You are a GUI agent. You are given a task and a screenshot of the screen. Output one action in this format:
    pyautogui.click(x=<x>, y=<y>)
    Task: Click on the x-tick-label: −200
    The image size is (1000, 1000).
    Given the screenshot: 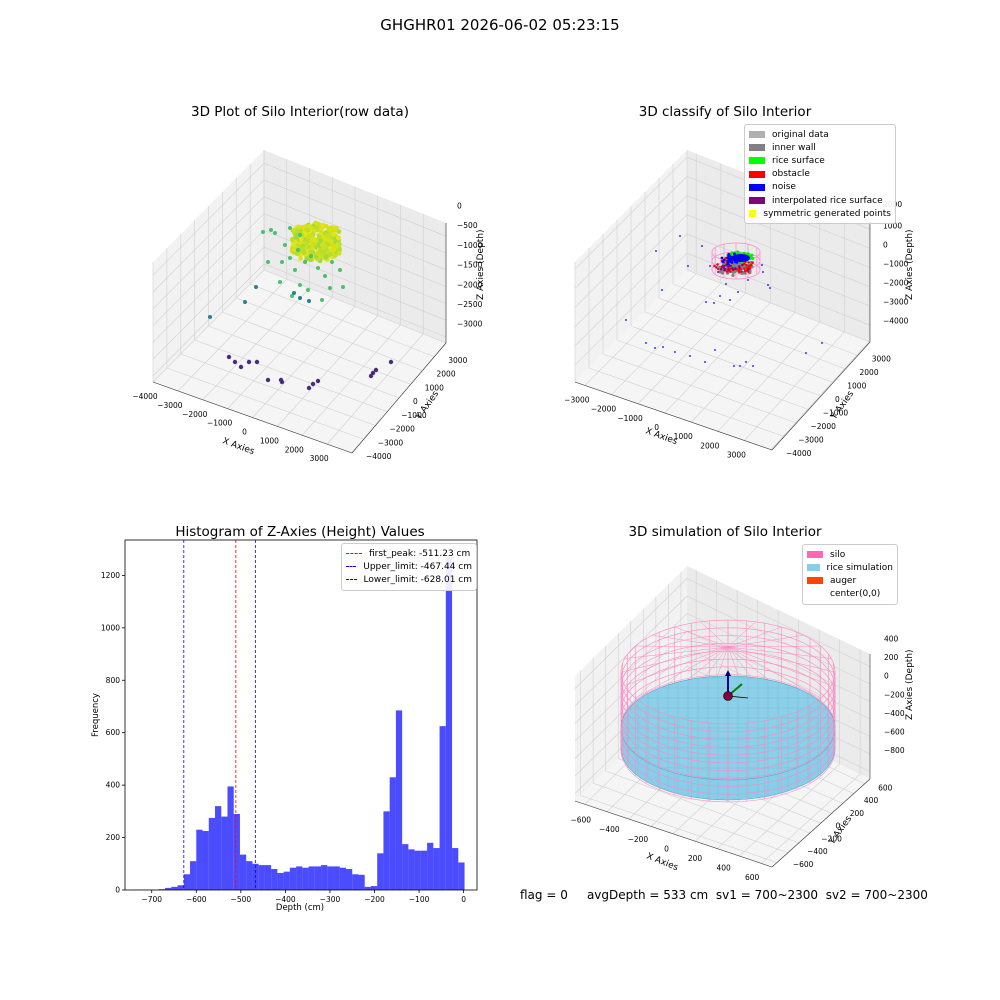 What is the action you would take?
    pyautogui.click(x=374, y=899)
    